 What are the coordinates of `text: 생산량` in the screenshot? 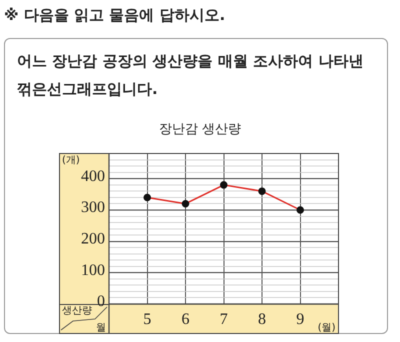 It's located at (77, 311).